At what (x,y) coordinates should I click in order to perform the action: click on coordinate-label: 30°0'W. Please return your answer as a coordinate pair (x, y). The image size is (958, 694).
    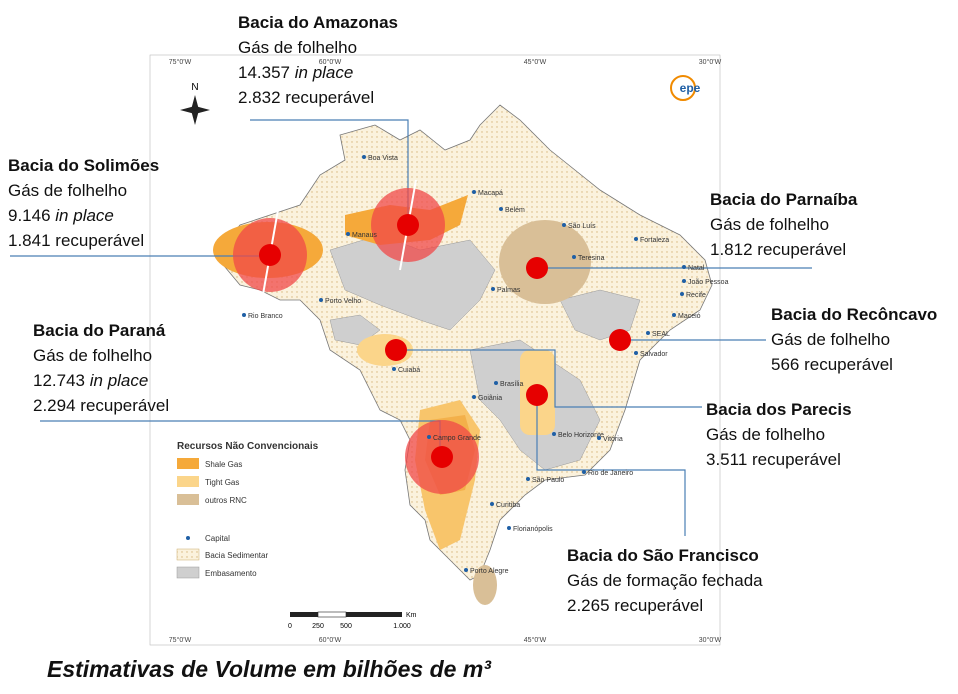
    Looking at the image, I should click on (710, 640).